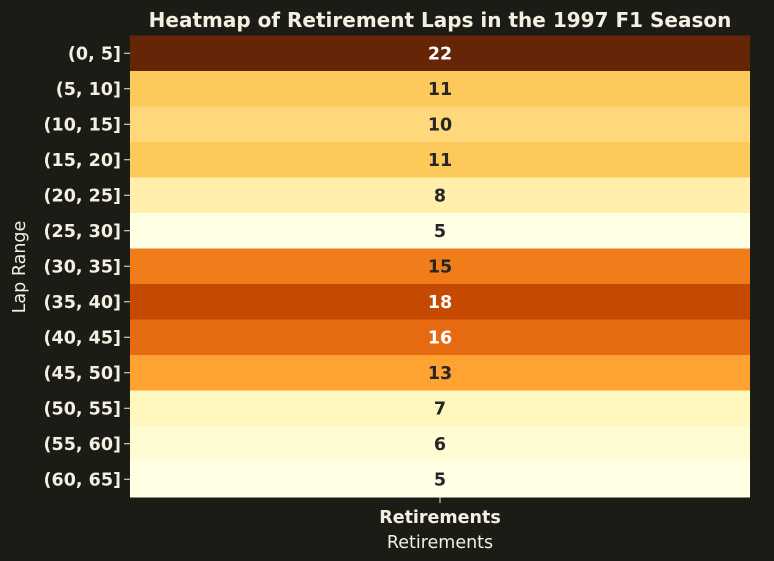  I want to click on x-axis-label: Retirements, so click(440, 543).